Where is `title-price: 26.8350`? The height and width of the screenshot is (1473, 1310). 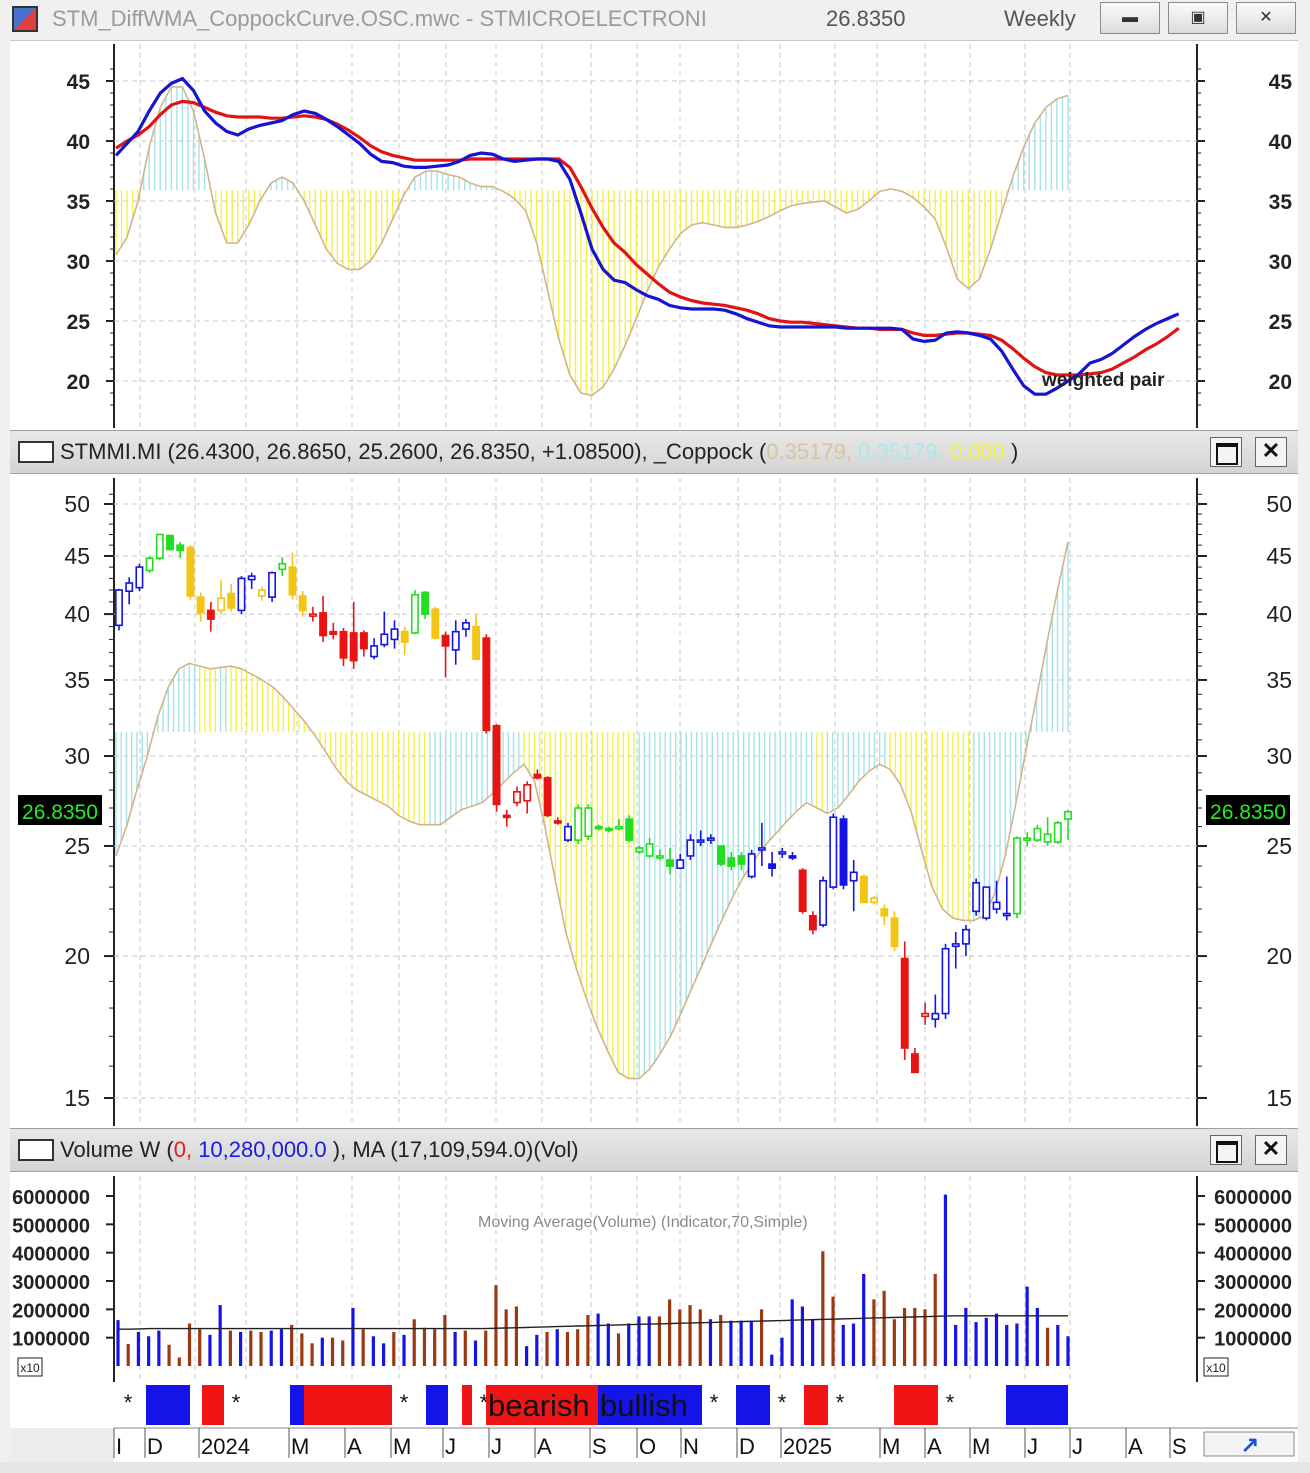
title-price: 26.8350 is located at coordinates (866, 18).